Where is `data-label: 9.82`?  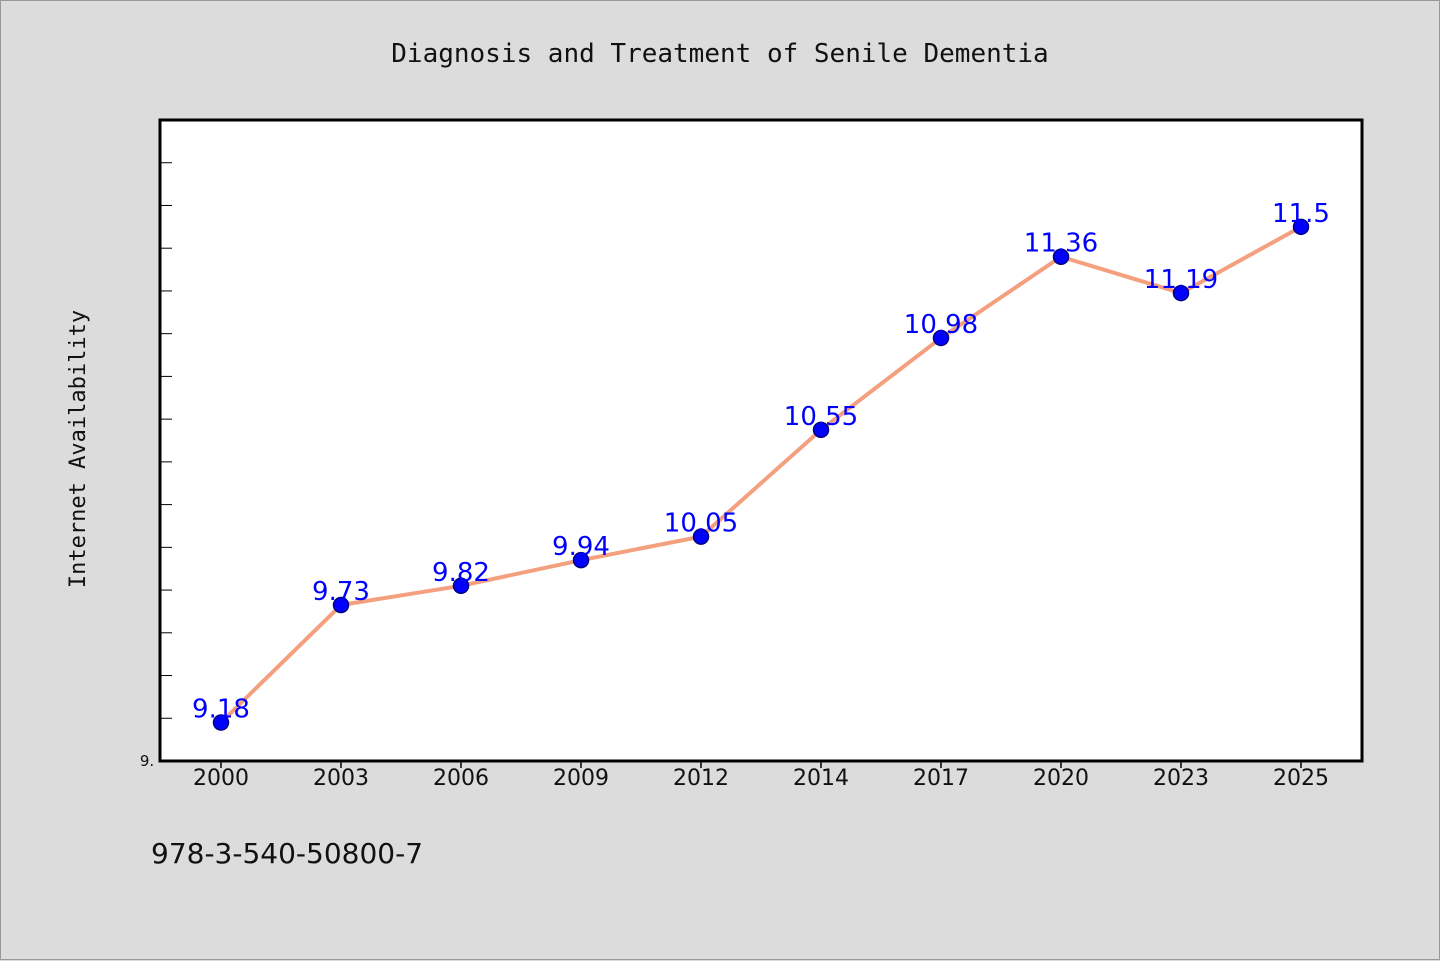 data-label: 9.82 is located at coordinates (461, 573).